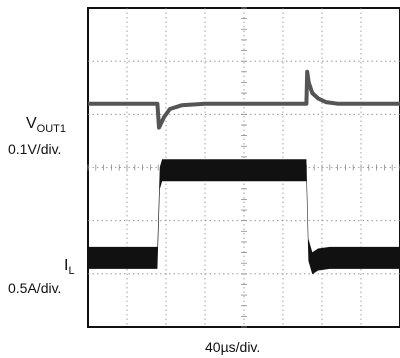 Image resolution: width=400 pixels, height=358 pixels. What do you see at coordinates (233, 347) in the screenshot?
I see `time-scale-label: 40µs/div.` at bounding box center [233, 347].